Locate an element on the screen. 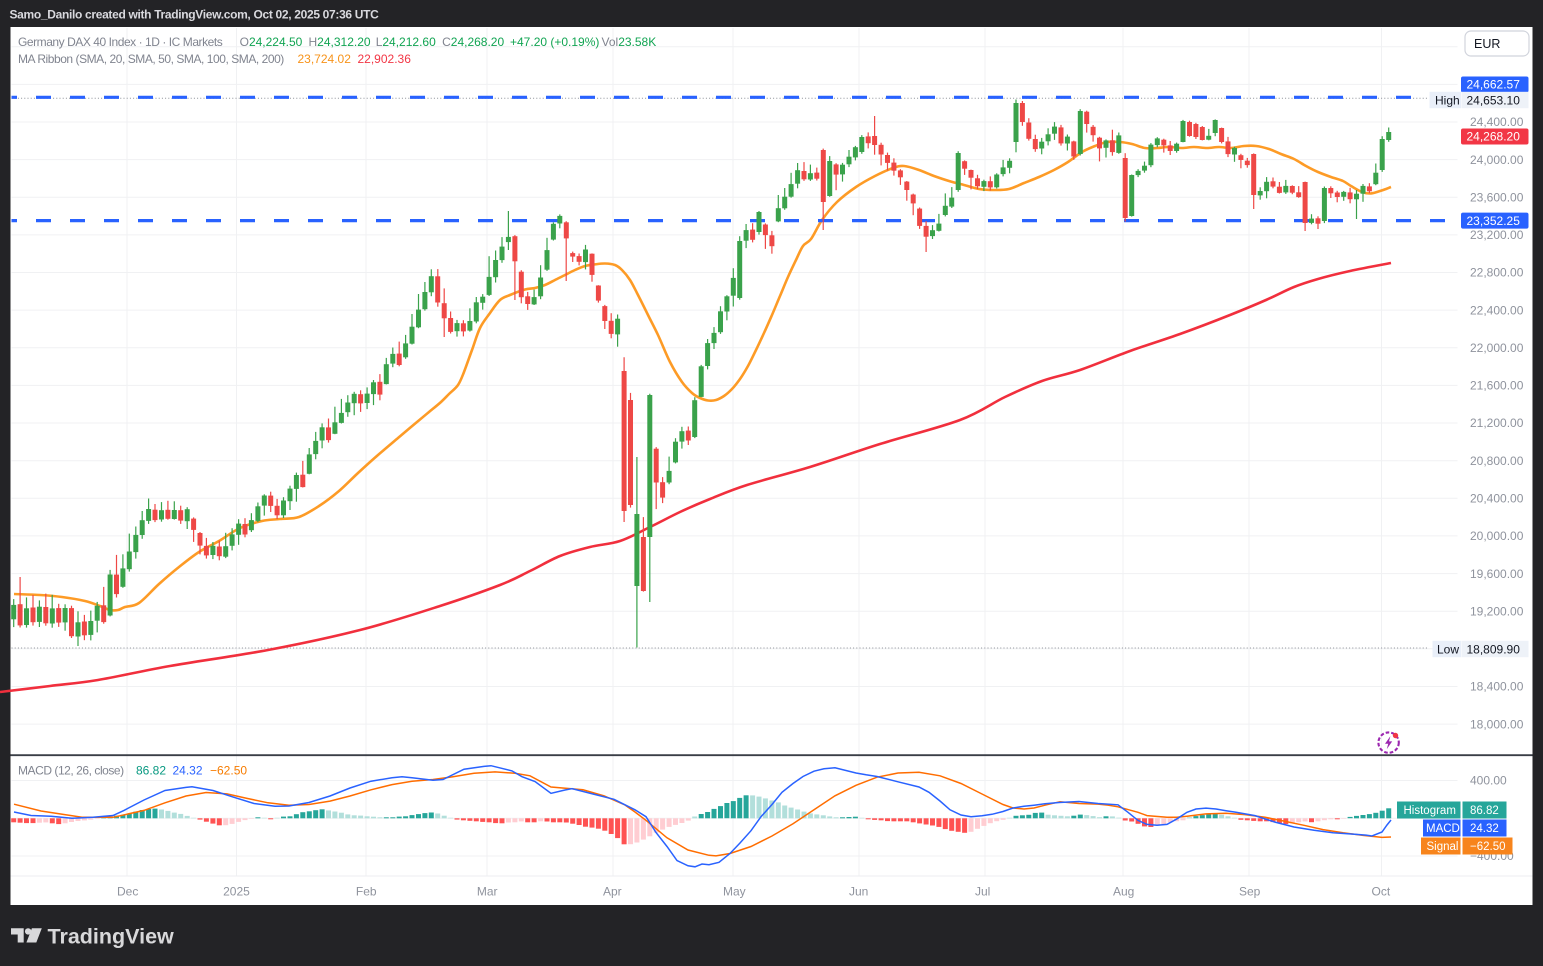 The image size is (1543, 966). svg-text: 20,000.00 is located at coordinates (1497, 536).